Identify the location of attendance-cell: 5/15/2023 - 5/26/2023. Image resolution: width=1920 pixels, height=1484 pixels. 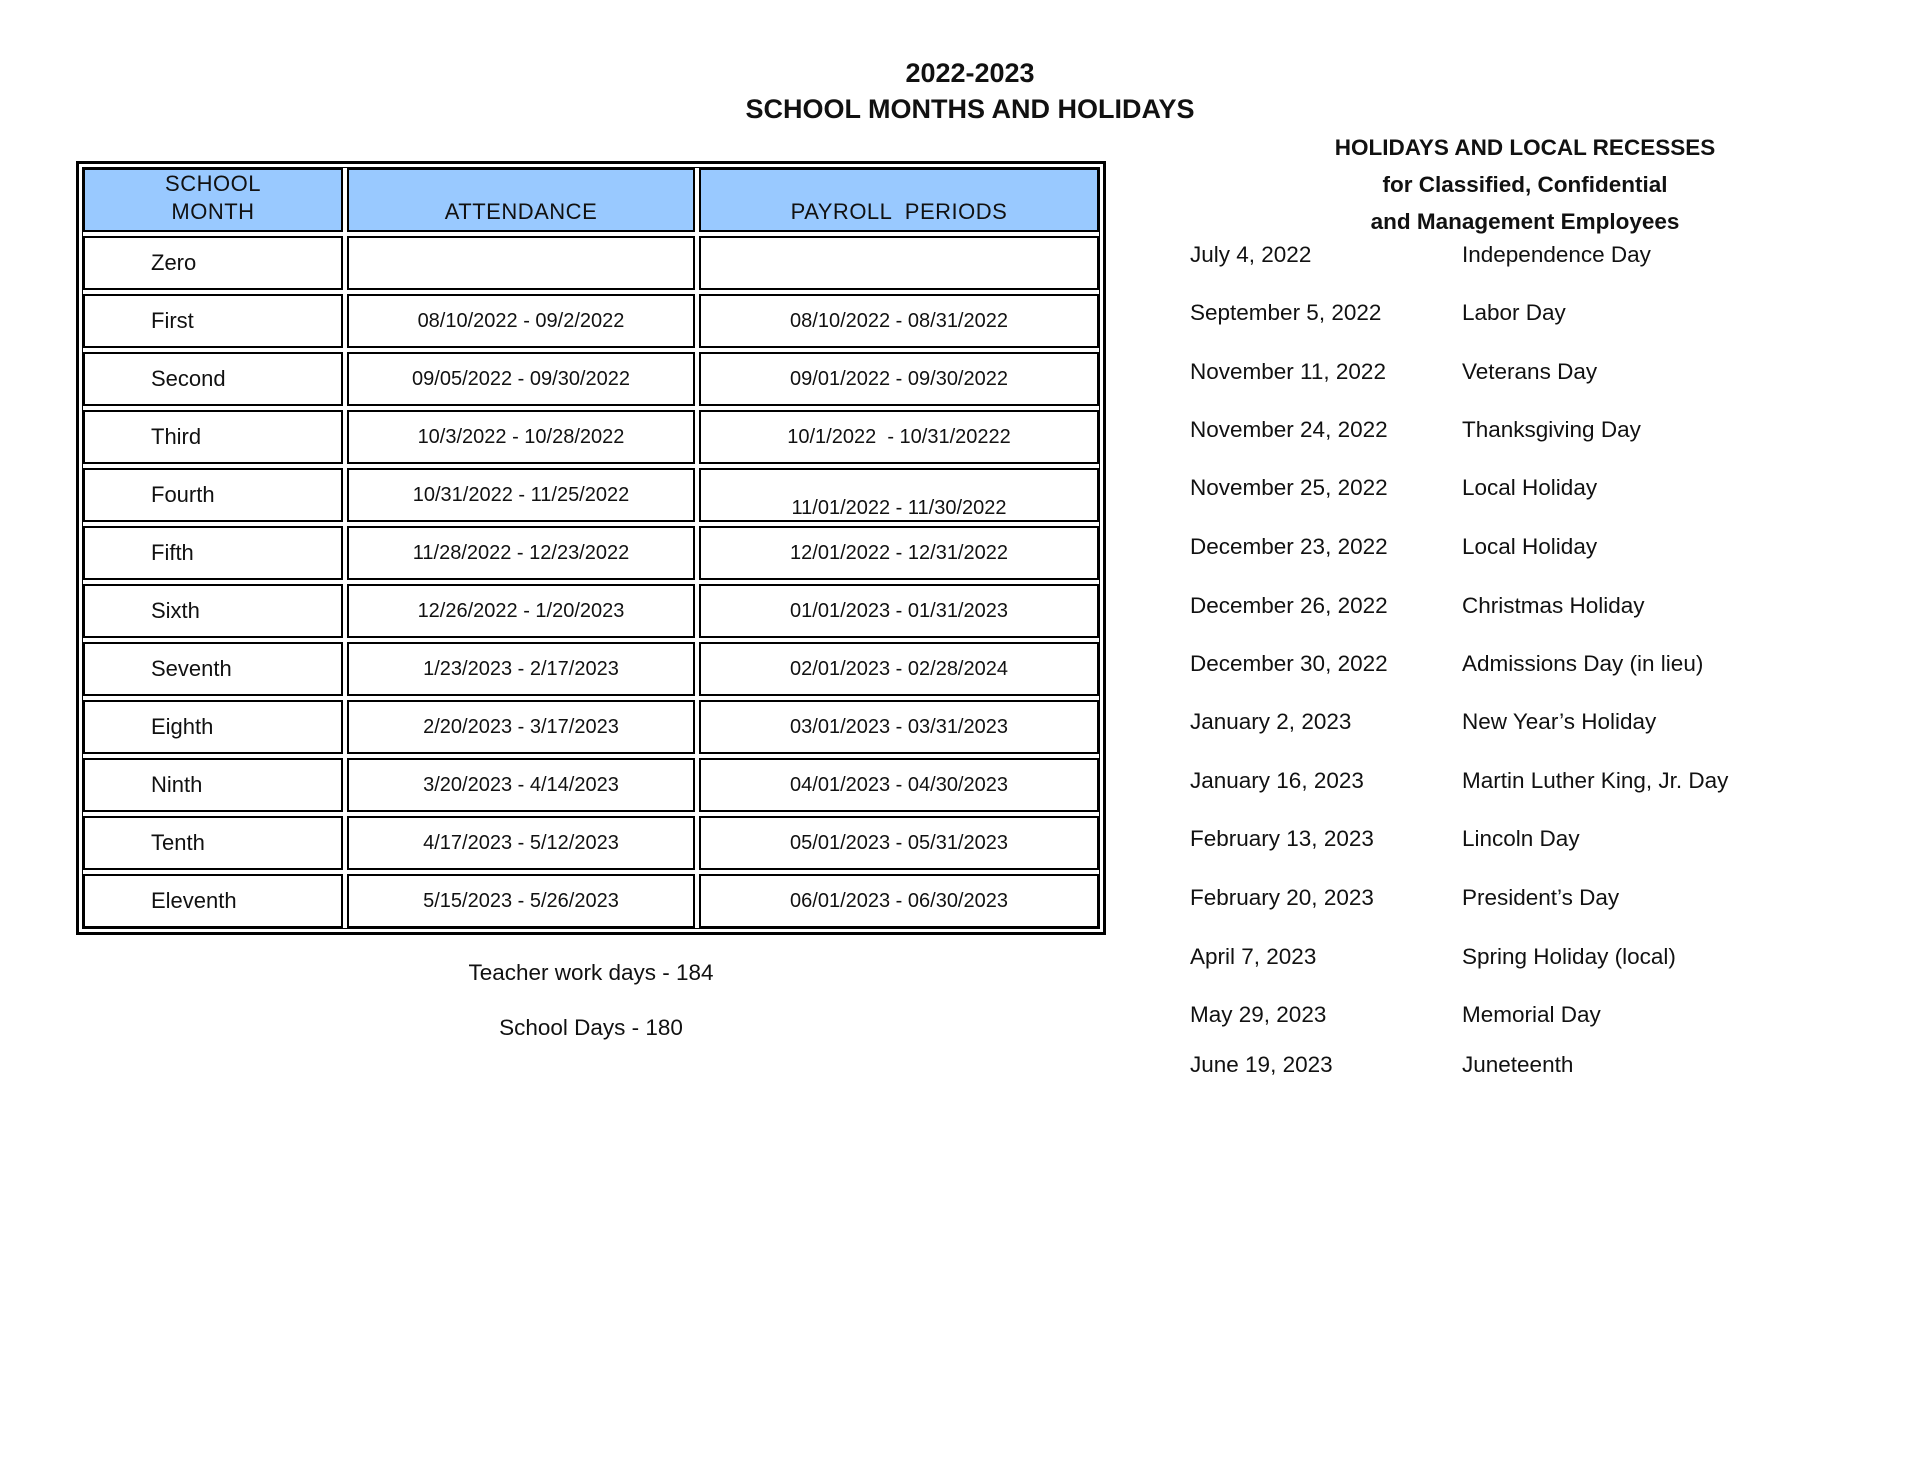
(521, 901).